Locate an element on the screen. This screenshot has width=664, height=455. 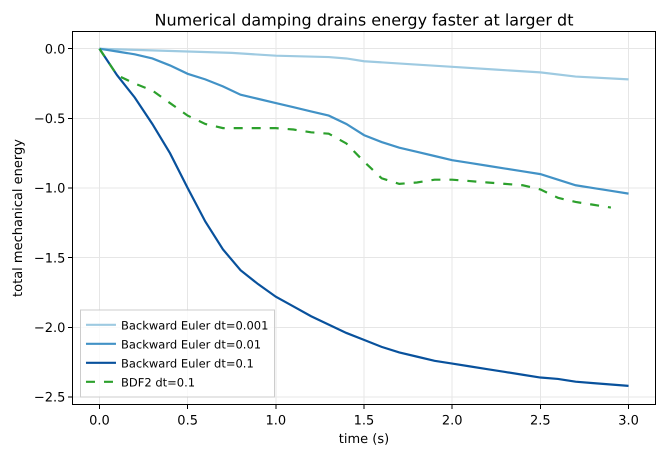
legend-label: BDF2 dt=0.1 is located at coordinates (158, 382).